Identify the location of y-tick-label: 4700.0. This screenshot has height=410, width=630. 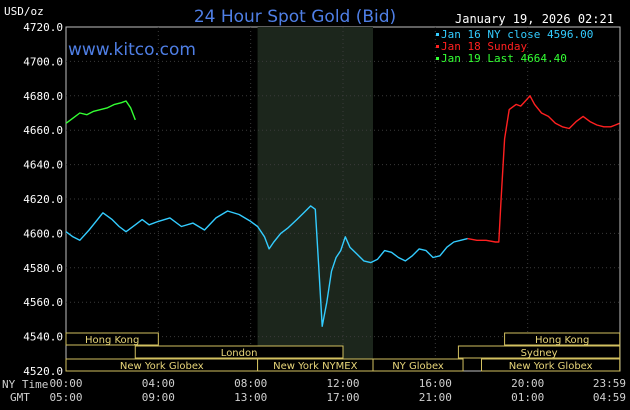
(43, 61).